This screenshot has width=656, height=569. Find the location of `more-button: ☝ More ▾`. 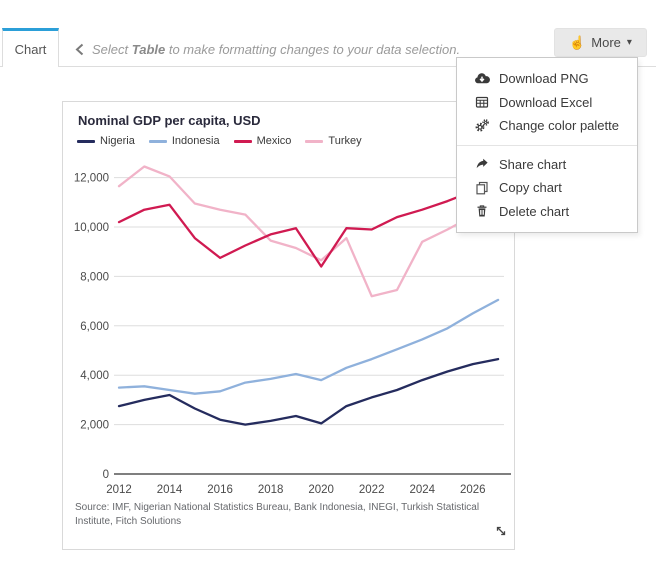

more-button: ☝ More ▾ is located at coordinates (600, 42).